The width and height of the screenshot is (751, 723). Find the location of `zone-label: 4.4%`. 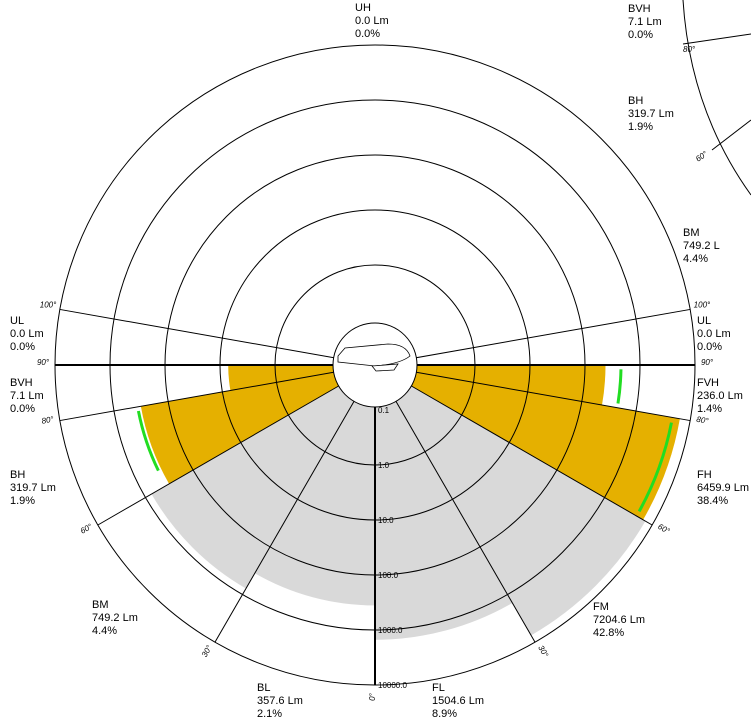

zone-label: 4.4% is located at coordinates (104, 631).